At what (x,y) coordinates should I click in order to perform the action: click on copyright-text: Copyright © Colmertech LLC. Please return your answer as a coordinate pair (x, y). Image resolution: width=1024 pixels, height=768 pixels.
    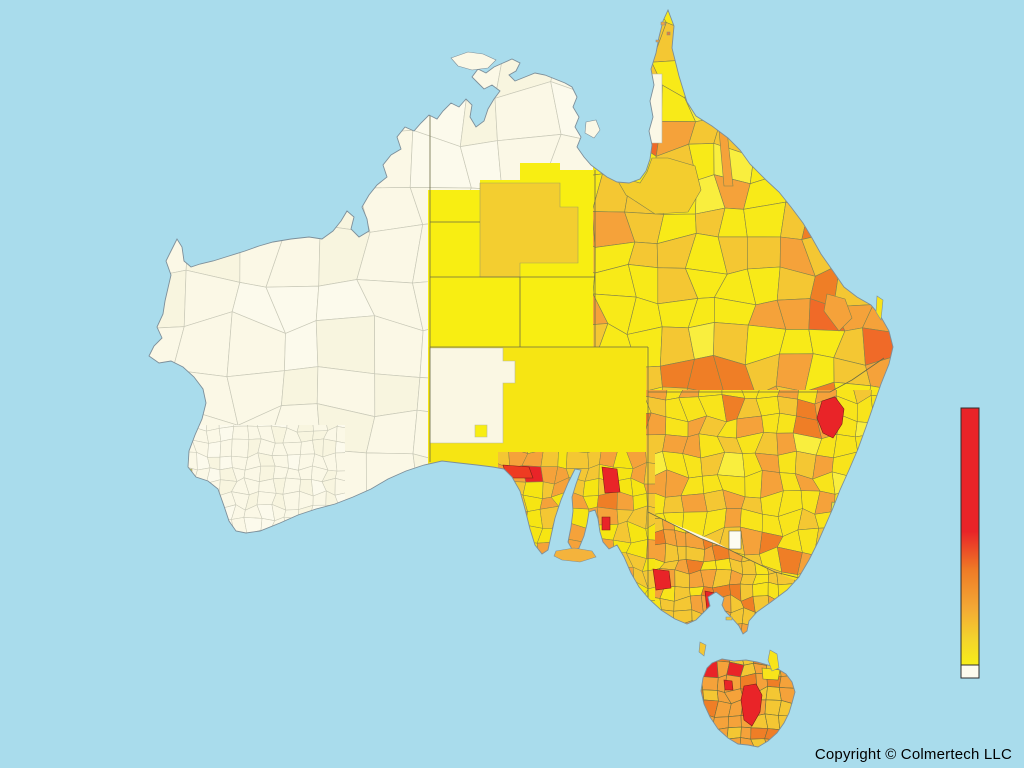
    Looking at the image, I should click on (913, 754).